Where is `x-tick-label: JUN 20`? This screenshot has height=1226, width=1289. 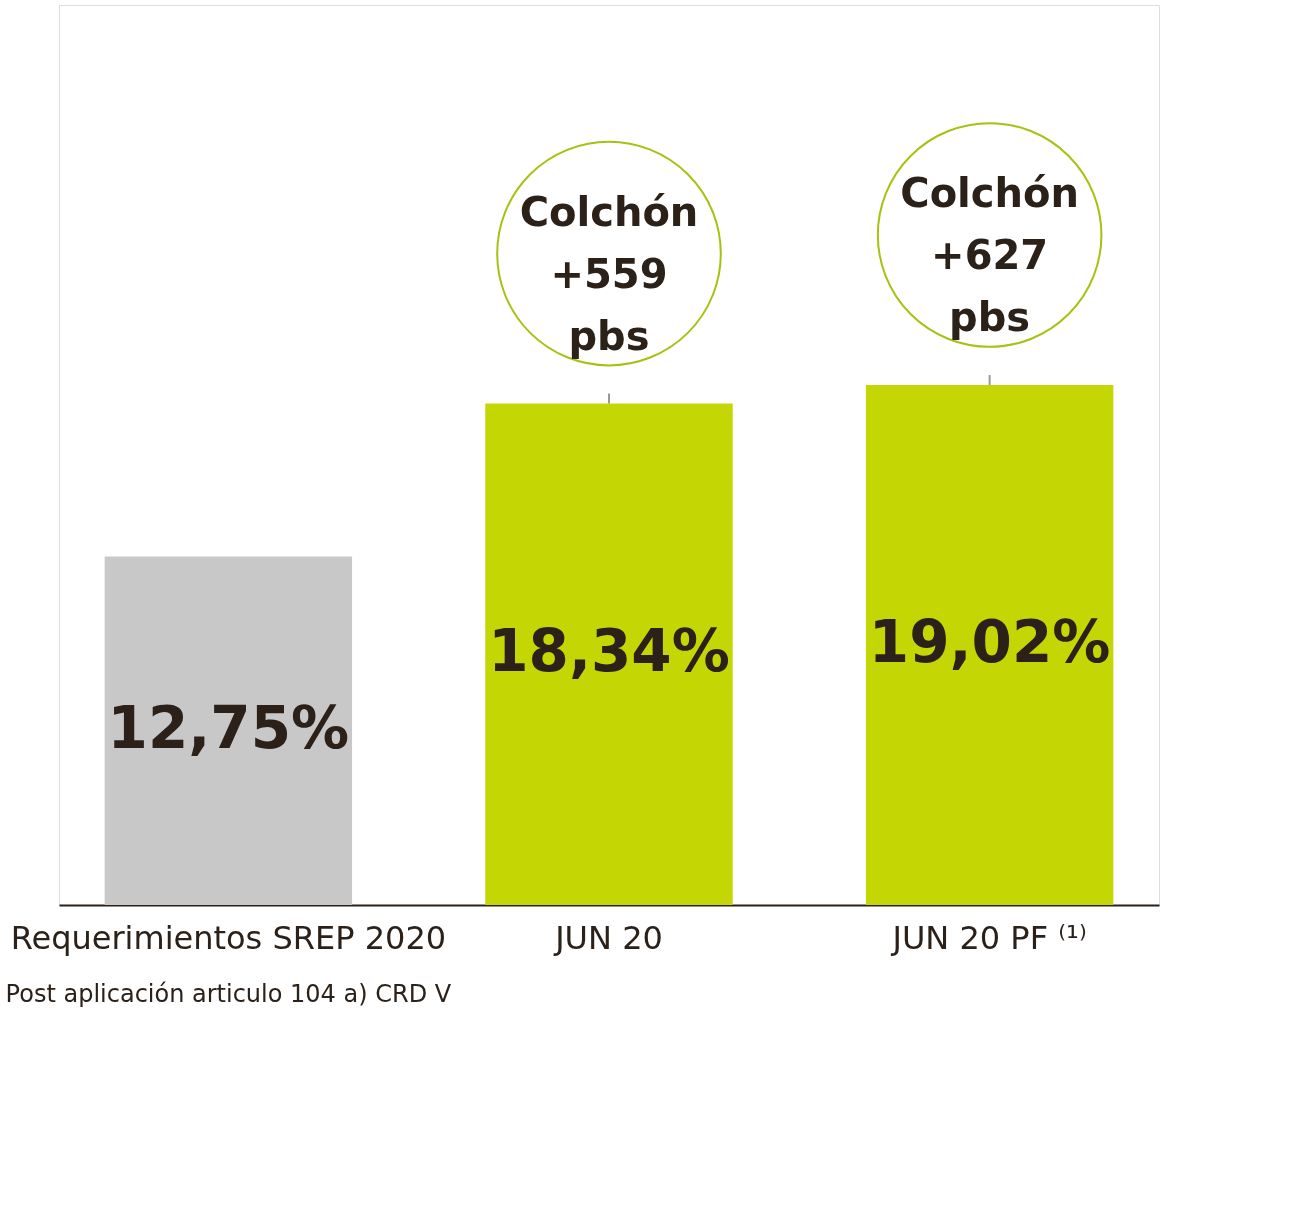
x-tick-label: JUN 20 is located at coordinates (608, 937).